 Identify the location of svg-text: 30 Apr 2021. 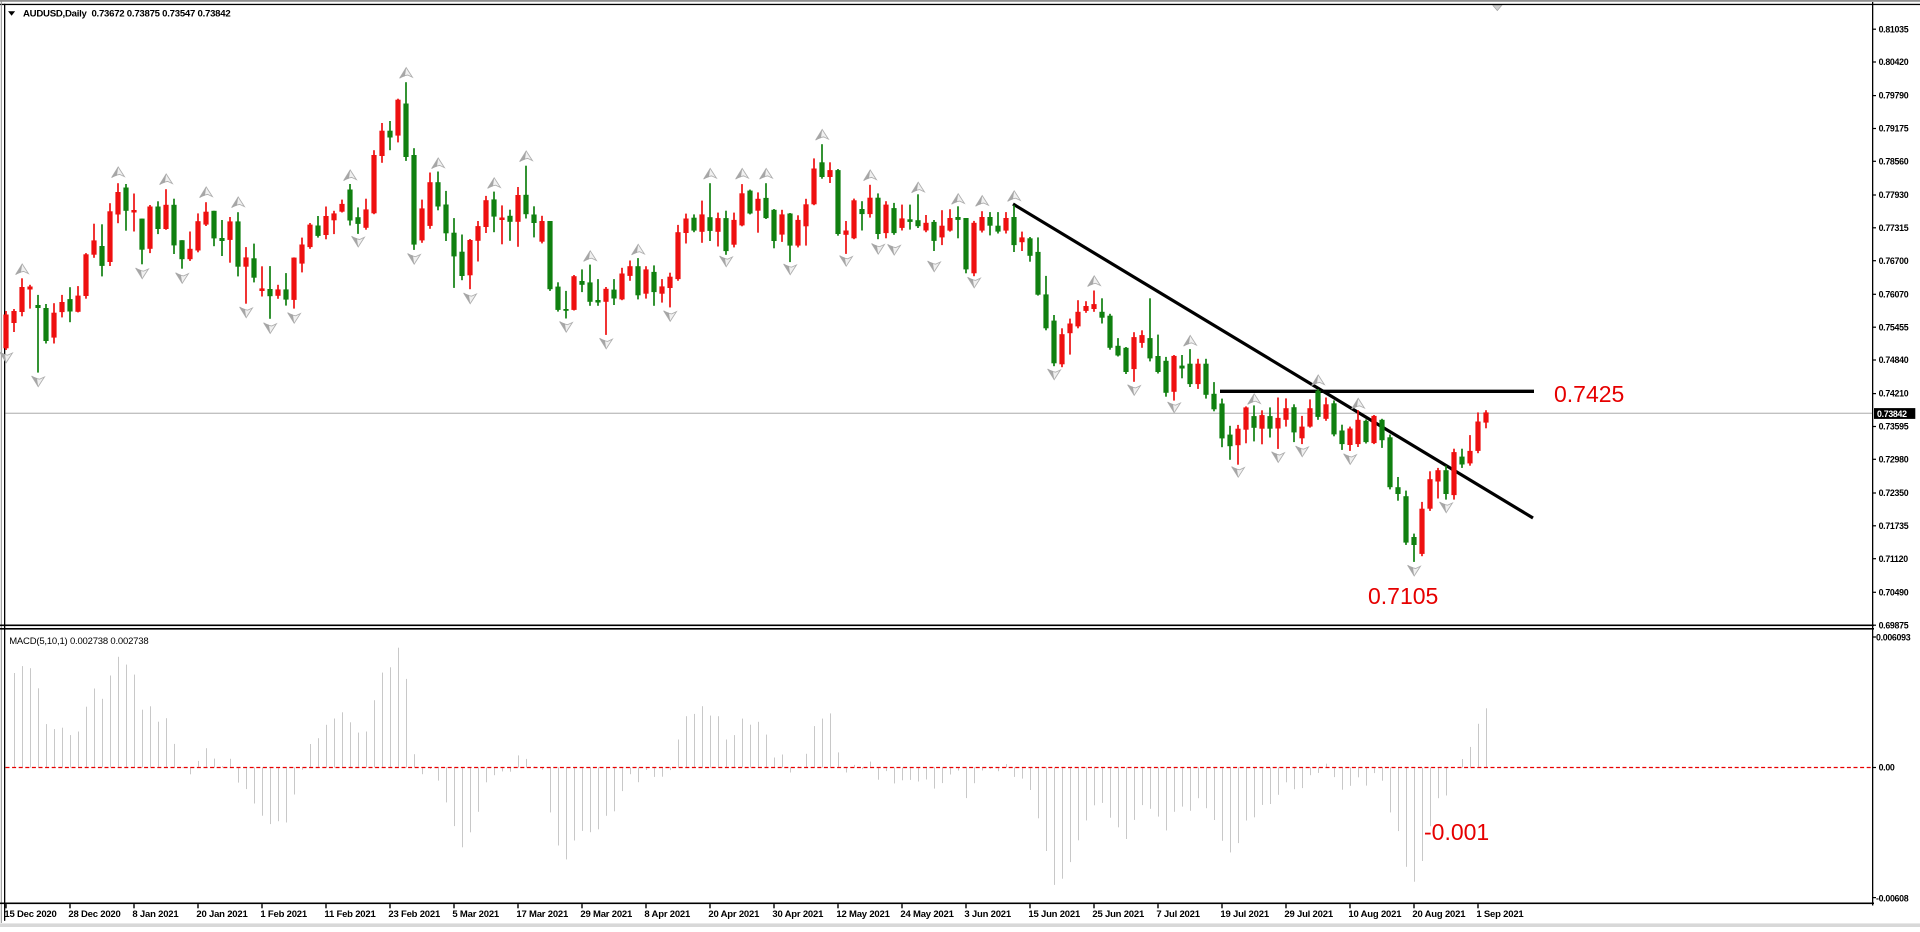
(798, 914).